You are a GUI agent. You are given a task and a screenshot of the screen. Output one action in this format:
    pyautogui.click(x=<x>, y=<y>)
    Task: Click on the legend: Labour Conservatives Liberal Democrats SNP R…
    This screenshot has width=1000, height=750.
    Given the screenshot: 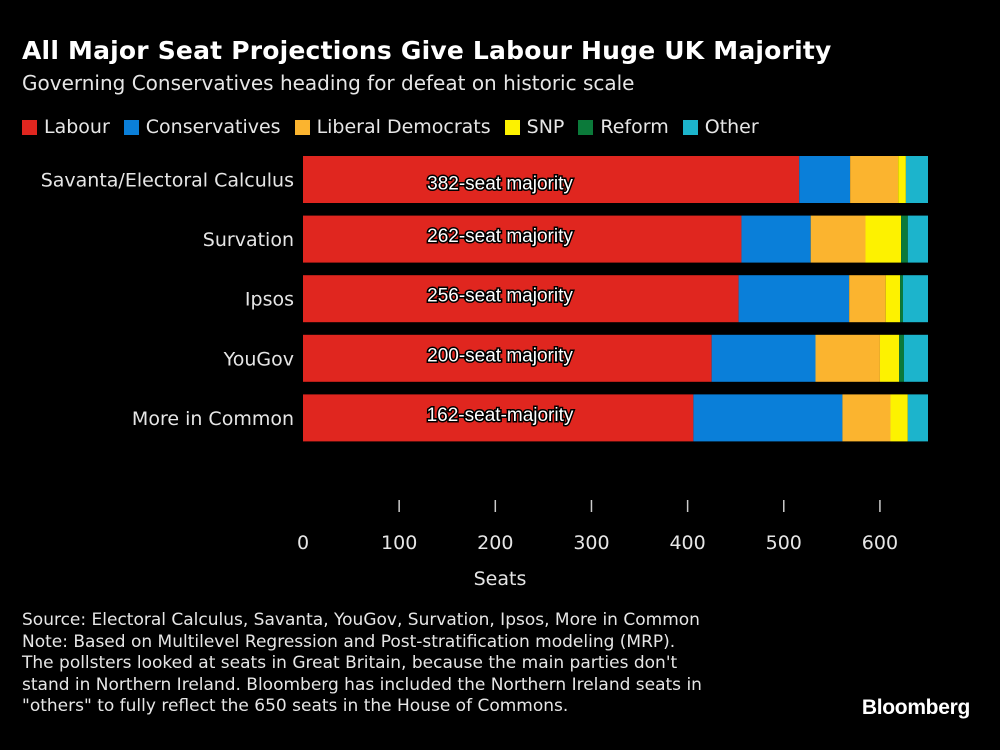 What is the action you would take?
    pyautogui.click(x=390, y=127)
    